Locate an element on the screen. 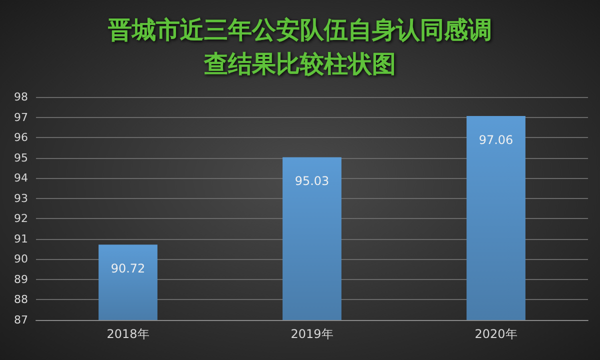 This screenshot has height=360, width=600. y-tick-label: 88 is located at coordinates (21, 299).